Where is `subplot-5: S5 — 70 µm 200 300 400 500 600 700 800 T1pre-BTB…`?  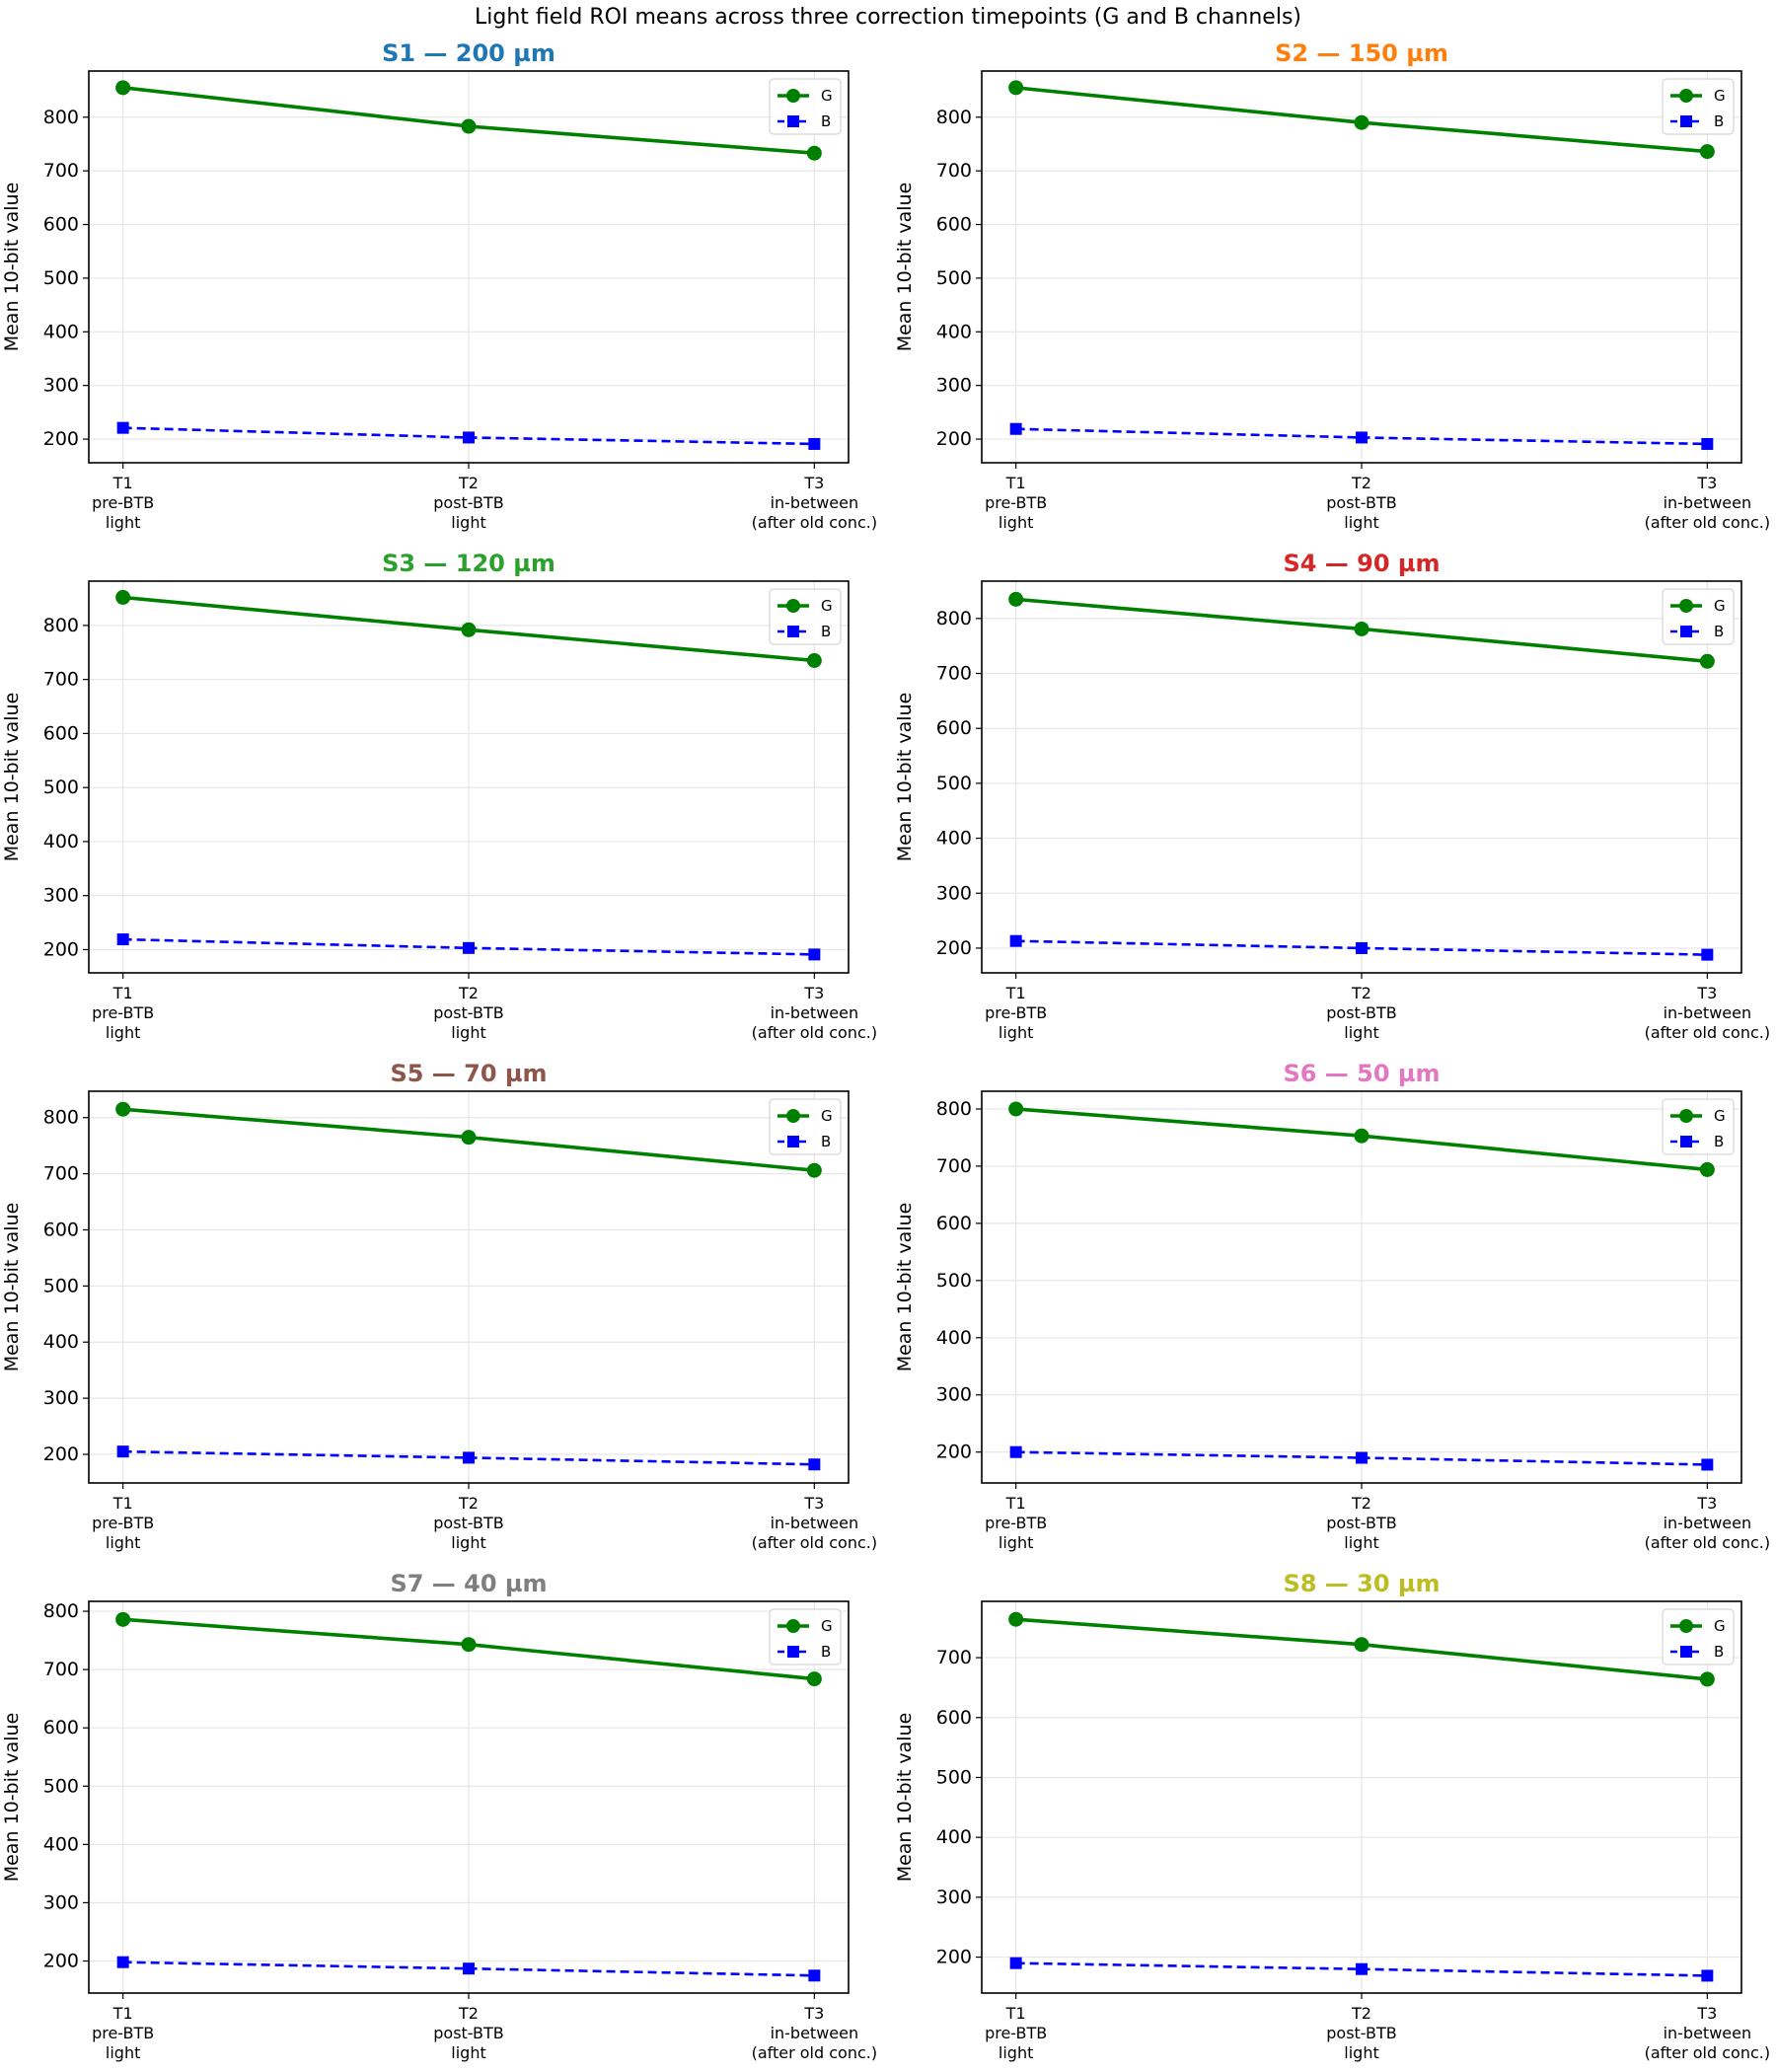
subplot-5: S5 — 70 µm 200 300 400 500 600 700 800 T1pre-BTB… is located at coordinates (439, 1306).